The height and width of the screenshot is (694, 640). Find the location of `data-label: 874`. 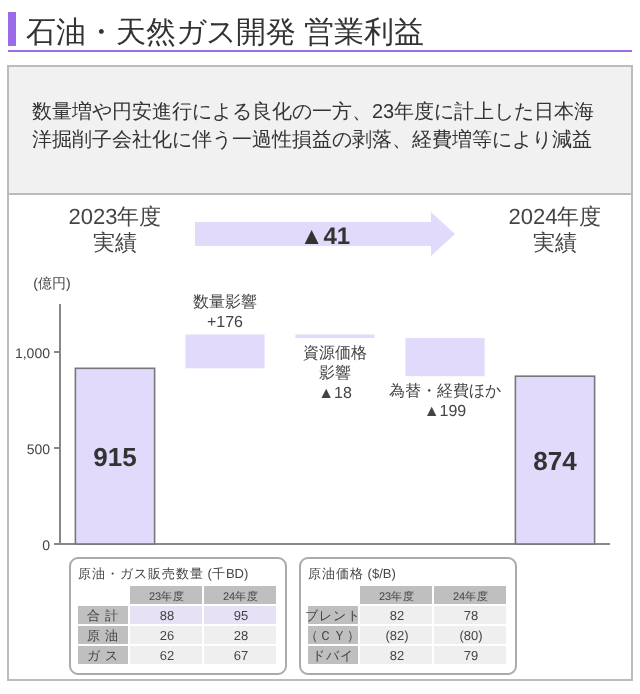

data-label: 874 is located at coordinates (556, 461).